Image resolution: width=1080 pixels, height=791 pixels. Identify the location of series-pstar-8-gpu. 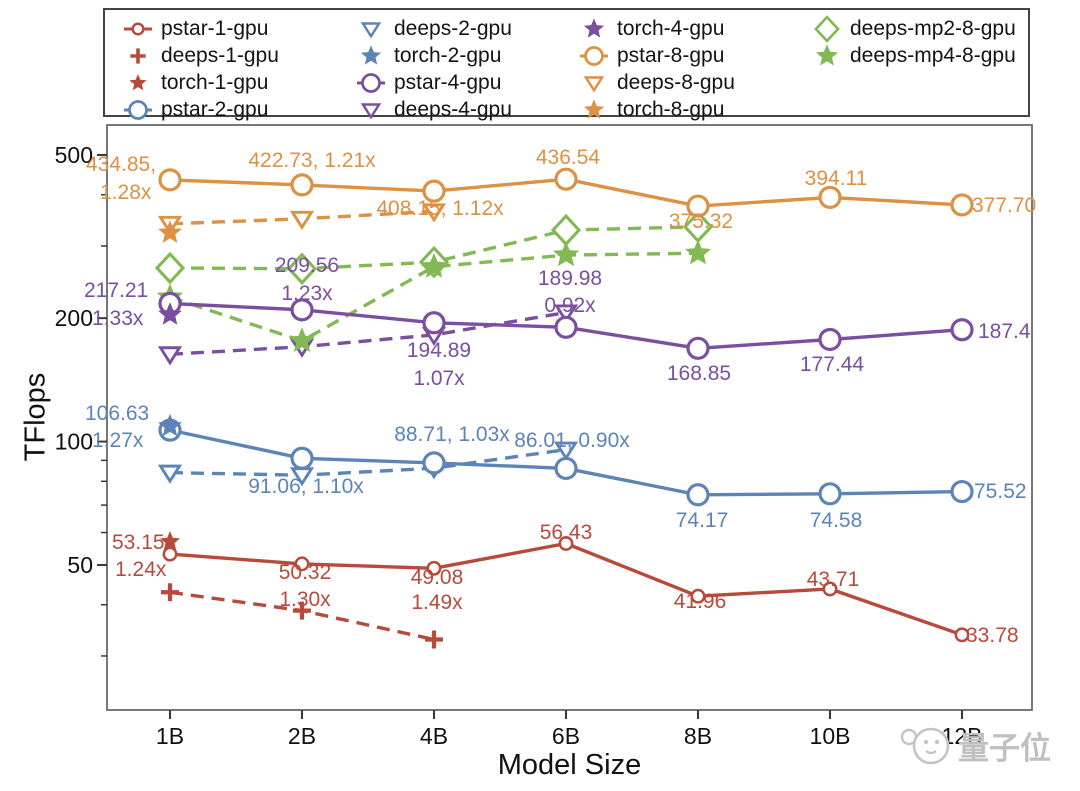
(566, 192).